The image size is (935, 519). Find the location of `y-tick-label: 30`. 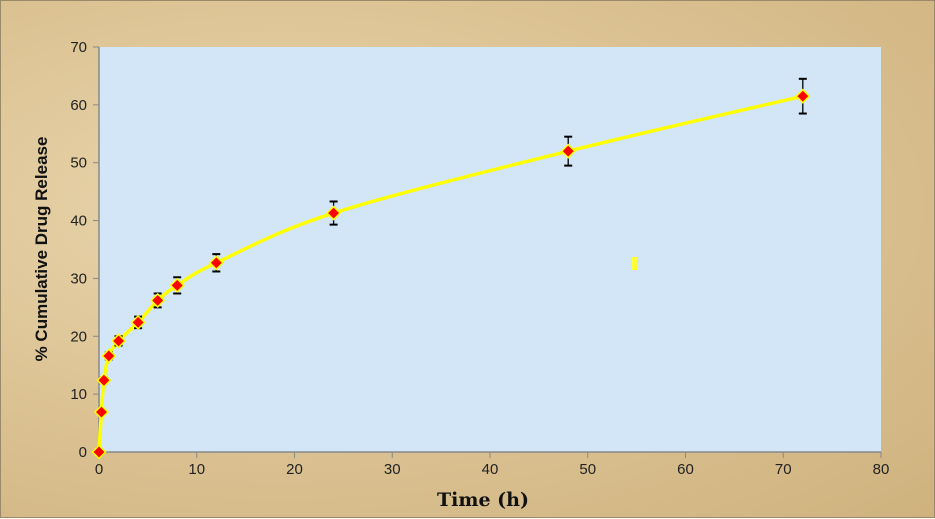

y-tick-label: 30 is located at coordinates (78, 278).